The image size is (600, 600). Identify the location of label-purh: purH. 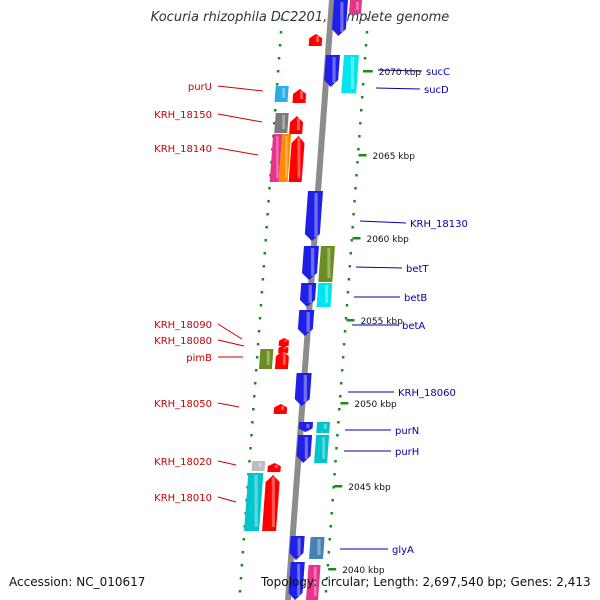
(407, 452).